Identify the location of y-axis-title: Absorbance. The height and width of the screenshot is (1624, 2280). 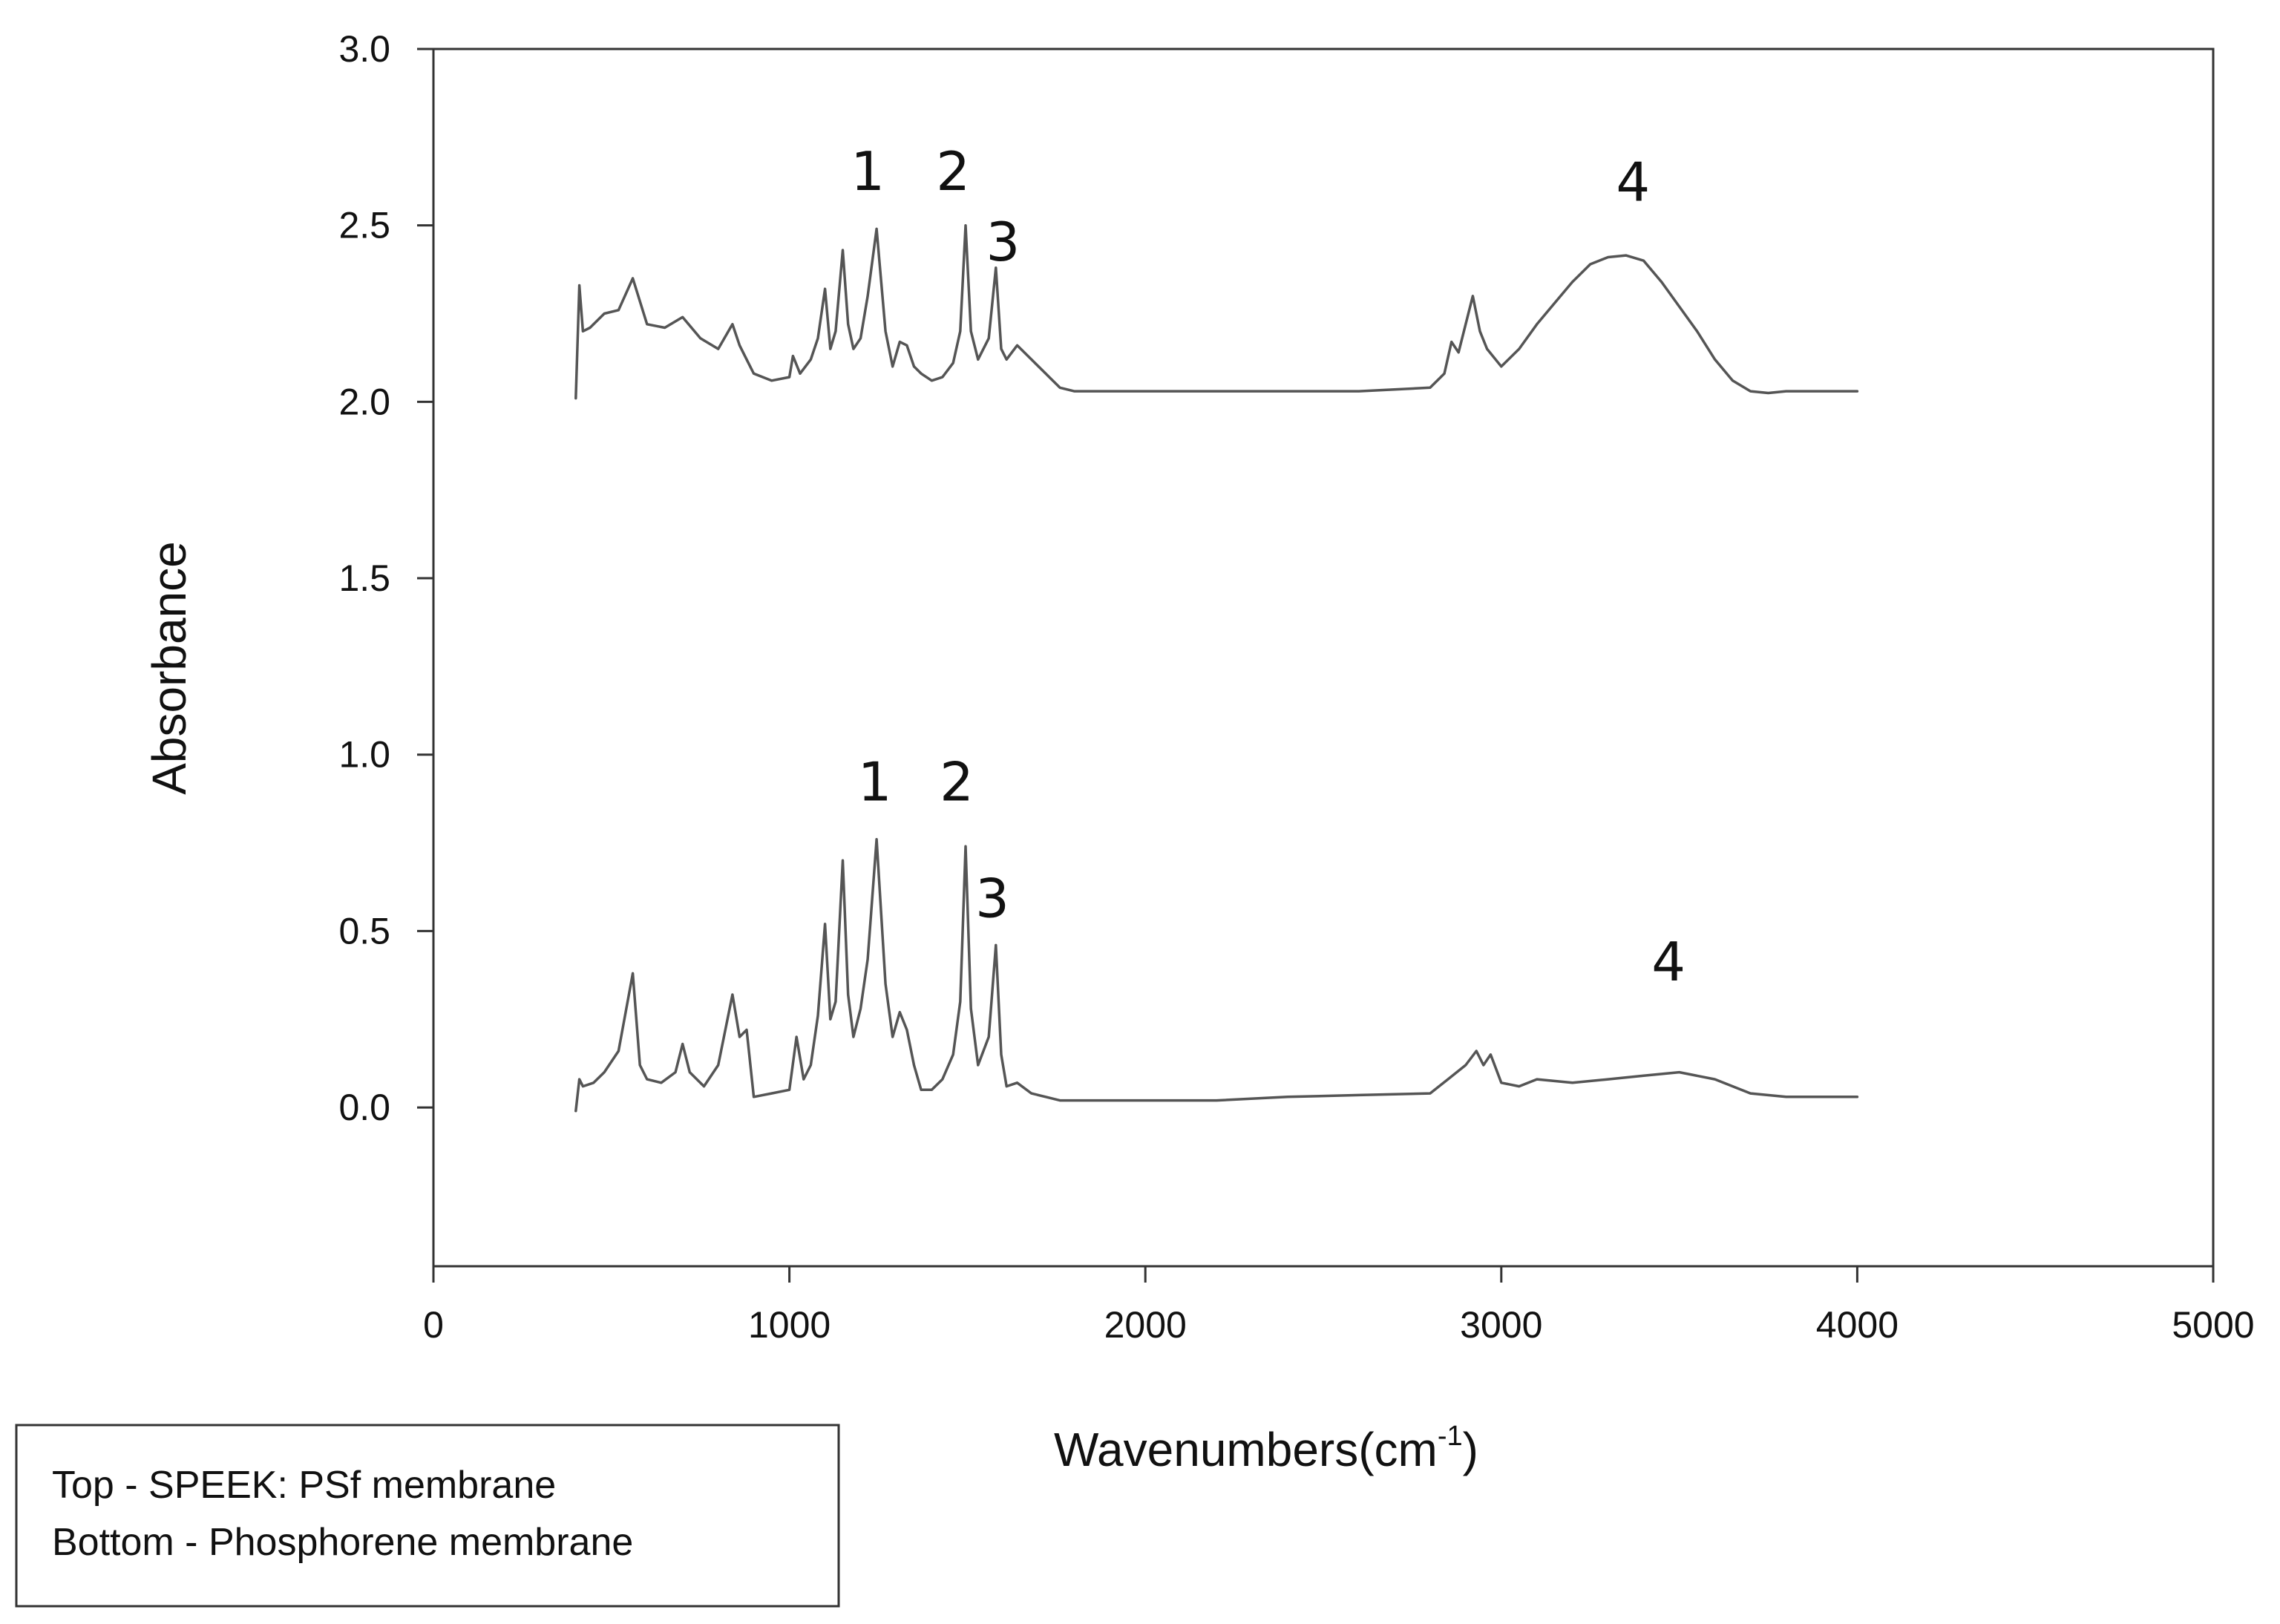
(169, 668).